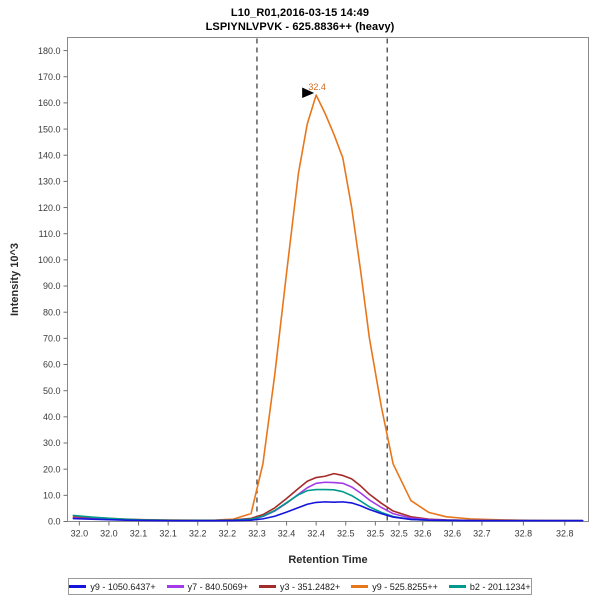 This screenshot has height=600, width=600. I want to click on y-axis-tick-label: 170.0, so click(49, 77).